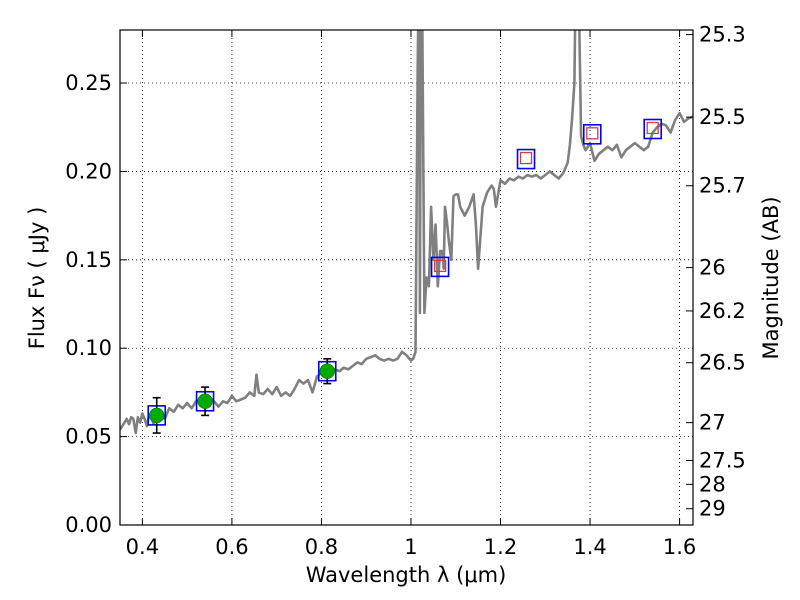  I want to click on y2-tick-label: 27.5, so click(722, 460).